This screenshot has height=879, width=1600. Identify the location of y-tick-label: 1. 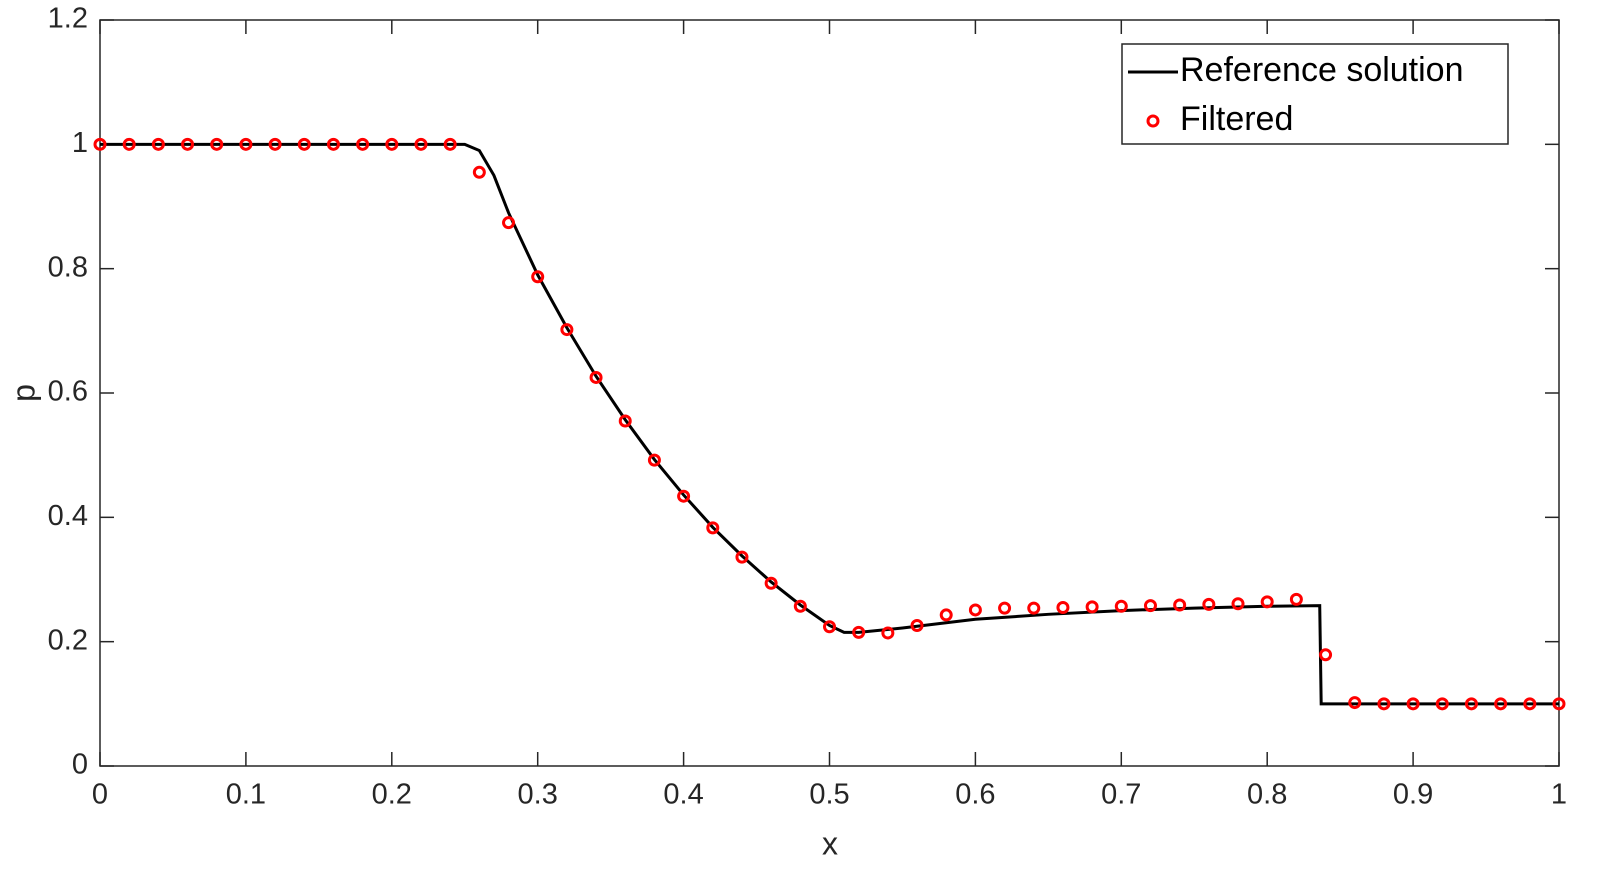
(80, 143).